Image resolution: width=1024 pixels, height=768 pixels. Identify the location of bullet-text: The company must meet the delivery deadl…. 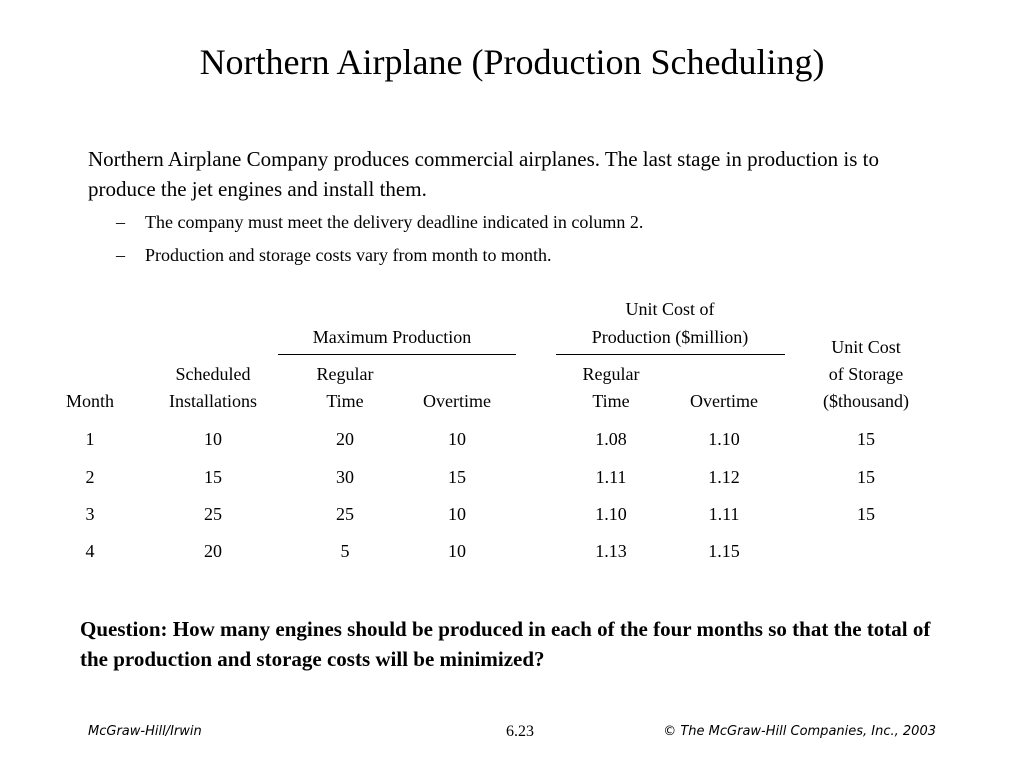
(394, 222).